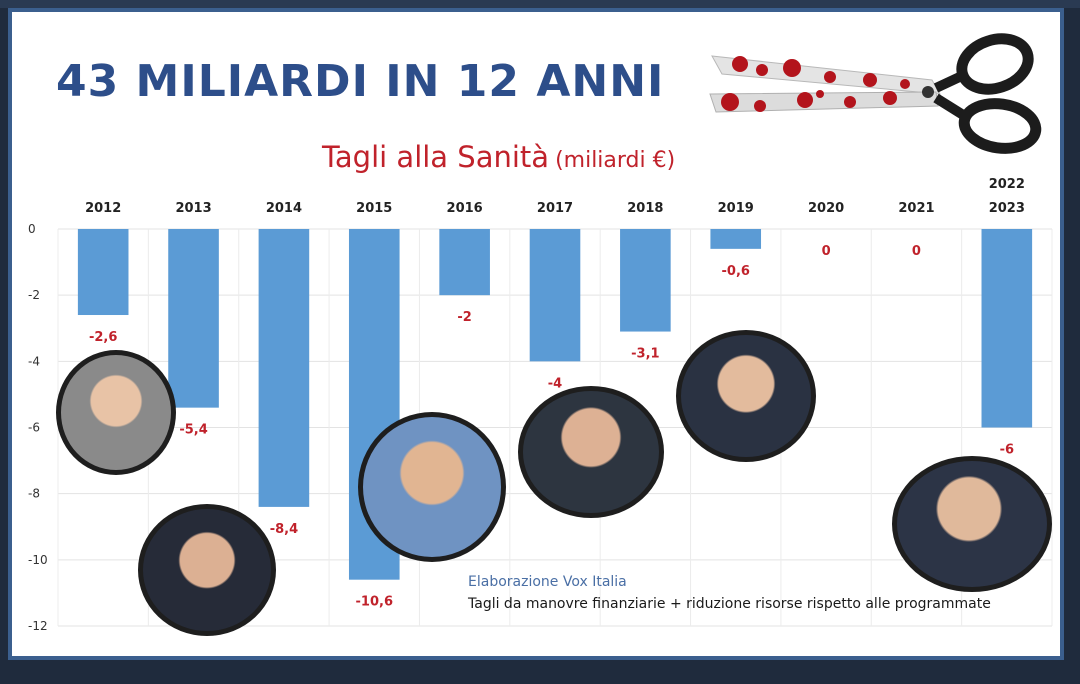 The image size is (1080, 684). Describe the element at coordinates (34, 295) in the screenshot. I see `y-tick-label: -2` at that location.